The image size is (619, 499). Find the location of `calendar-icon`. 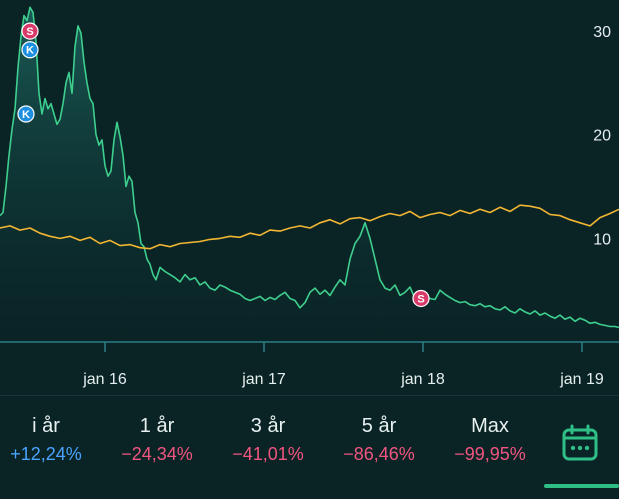

calendar-icon is located at coordinates (580, 442).